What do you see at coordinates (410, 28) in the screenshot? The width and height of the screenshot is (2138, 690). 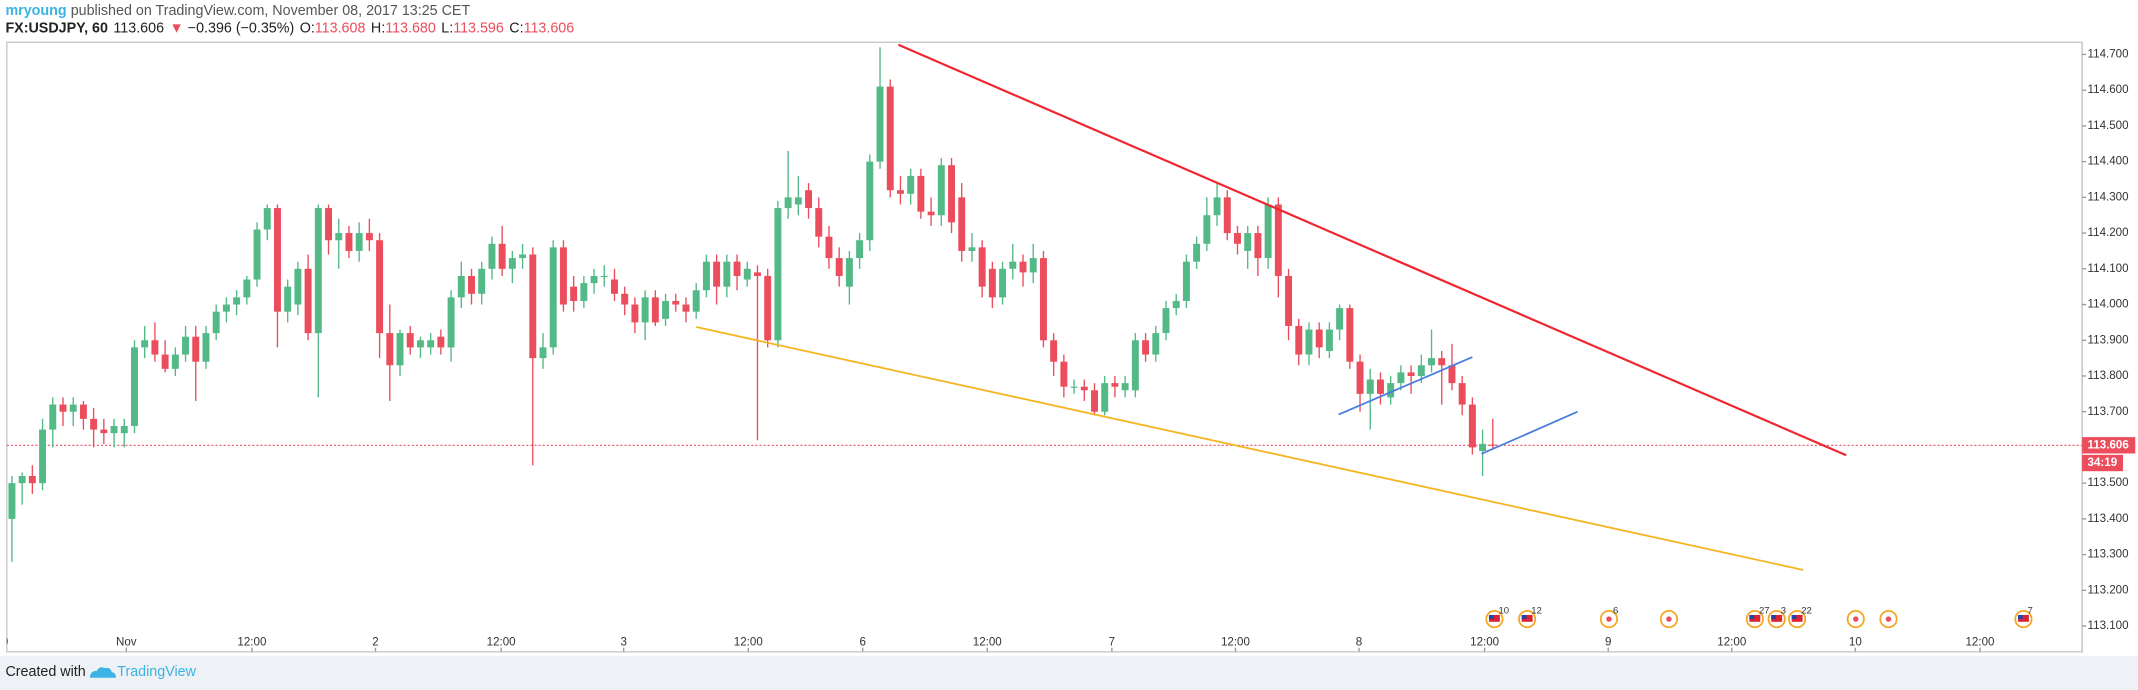 I see `ohlc-value: 113.680` at bounding box center [410, 28].